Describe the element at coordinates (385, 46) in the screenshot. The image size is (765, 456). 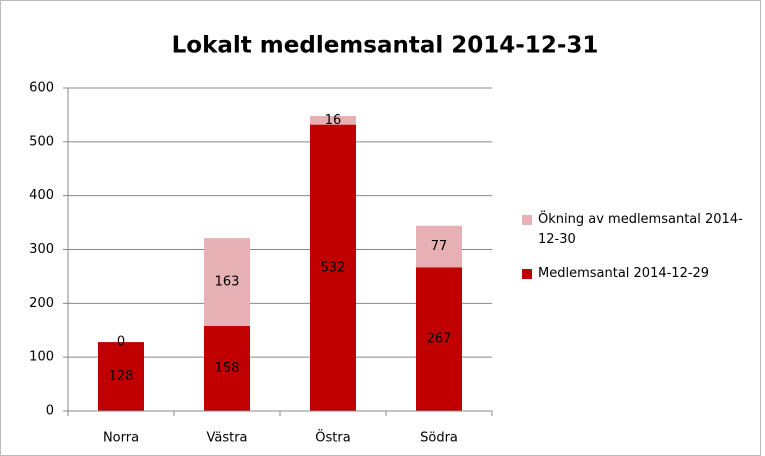
I see `chart-title: Lokalt medlemsantal 2014-12-31` at that location.